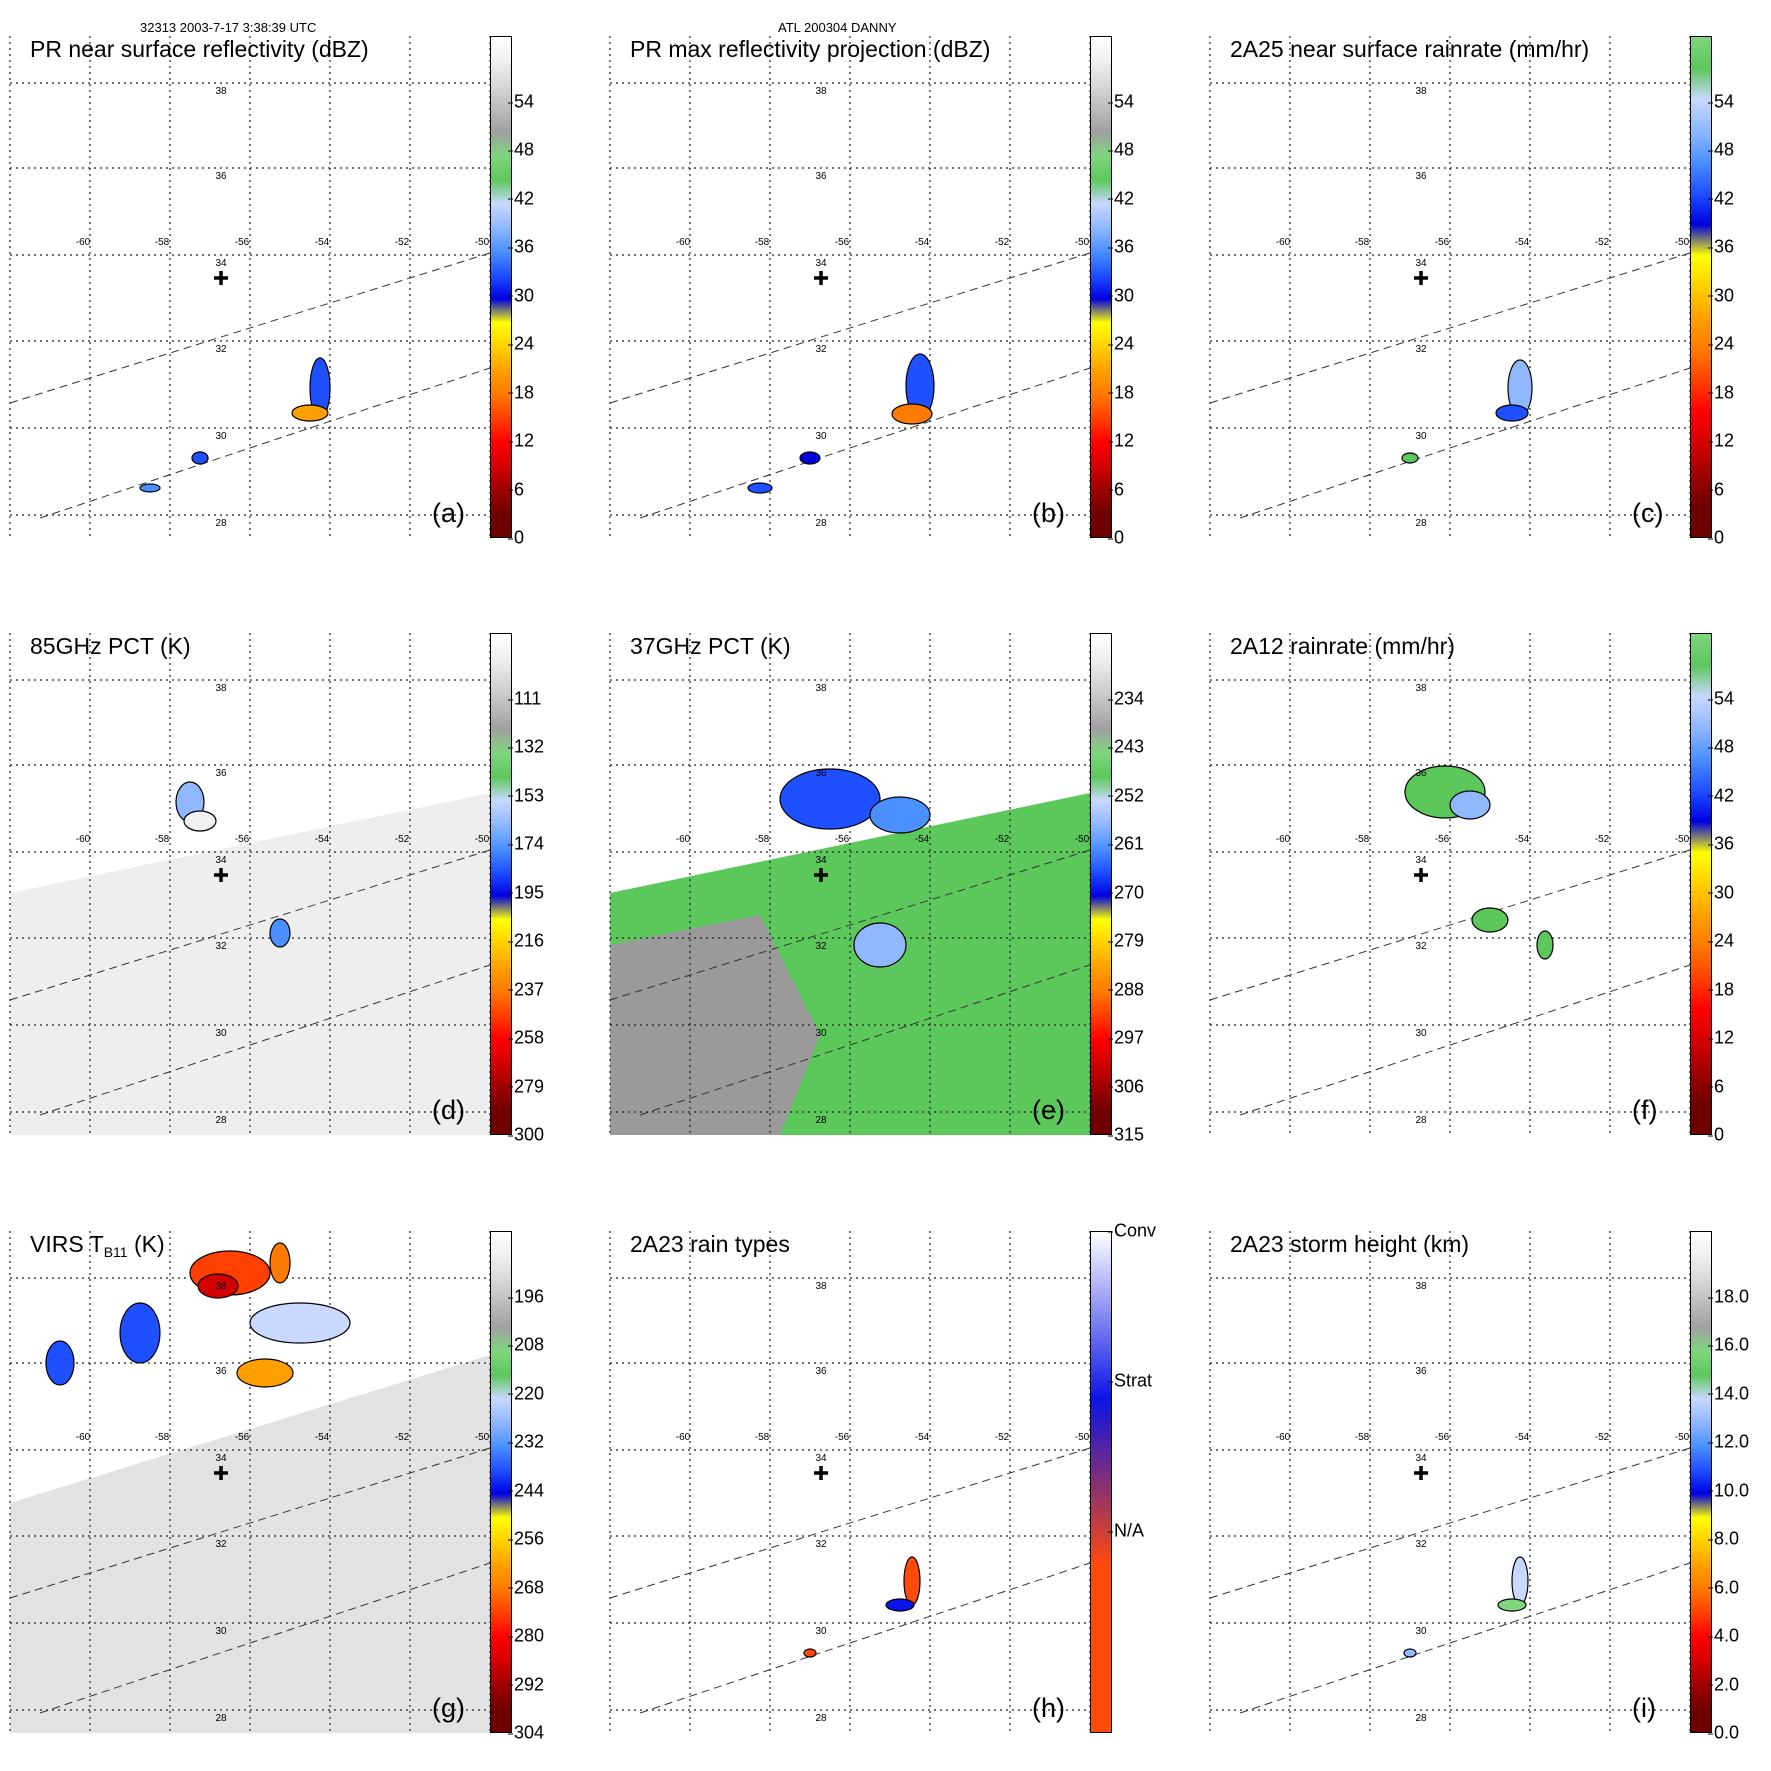  What do you see at coordinates (526, 1732) in the screenshot?
I see `colorbar-tick-label: 304` at bounding box center [526, 1732].